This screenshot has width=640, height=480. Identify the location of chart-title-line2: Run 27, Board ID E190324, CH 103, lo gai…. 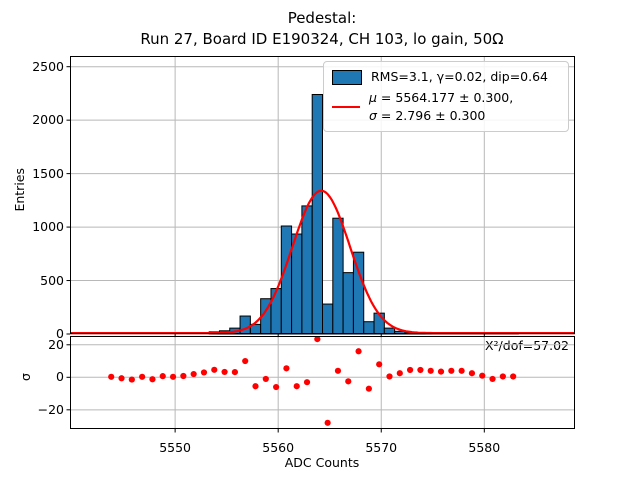
(322, 39).